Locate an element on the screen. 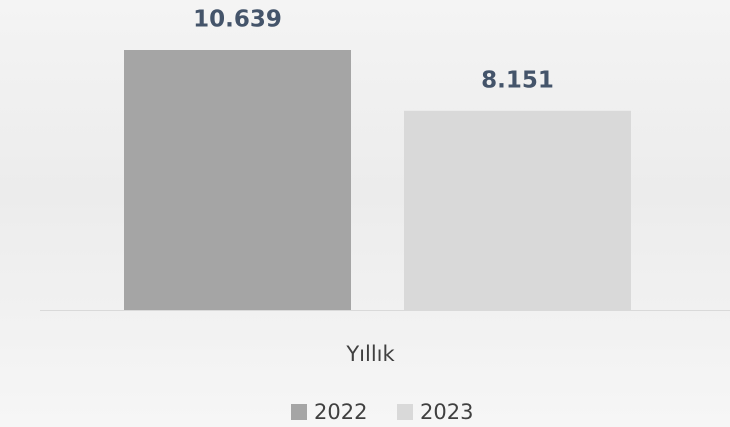  data-label: 8.151 is located at coordinates (517, 80).